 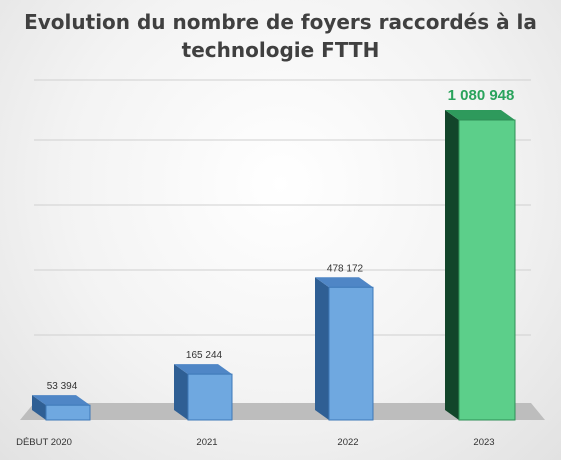 What do you see at coordinates (345, 268) in the screenshot?
I see `data-label: 478 172` at bounding box center [345, 268].